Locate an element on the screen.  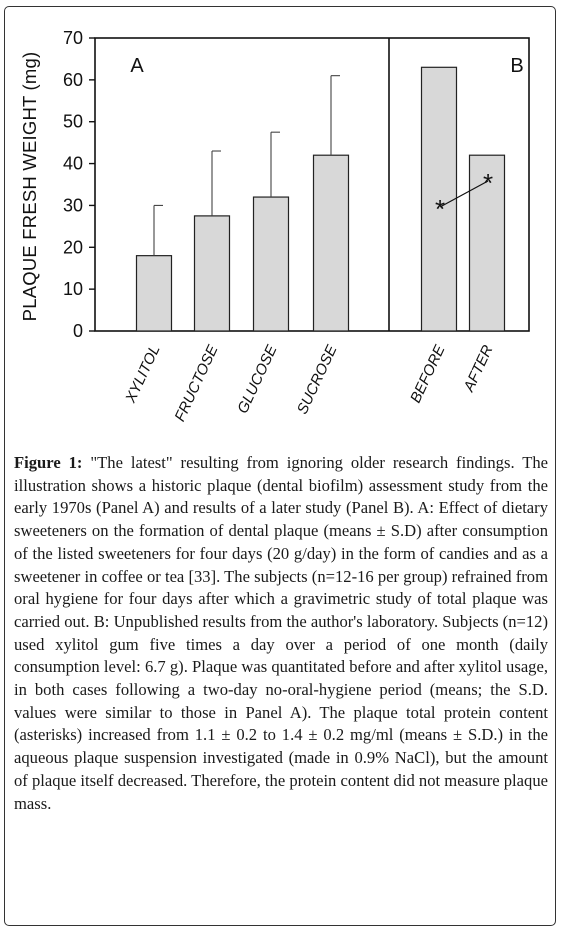
y-tick-label: 50 is located at coordinates (73, 122).